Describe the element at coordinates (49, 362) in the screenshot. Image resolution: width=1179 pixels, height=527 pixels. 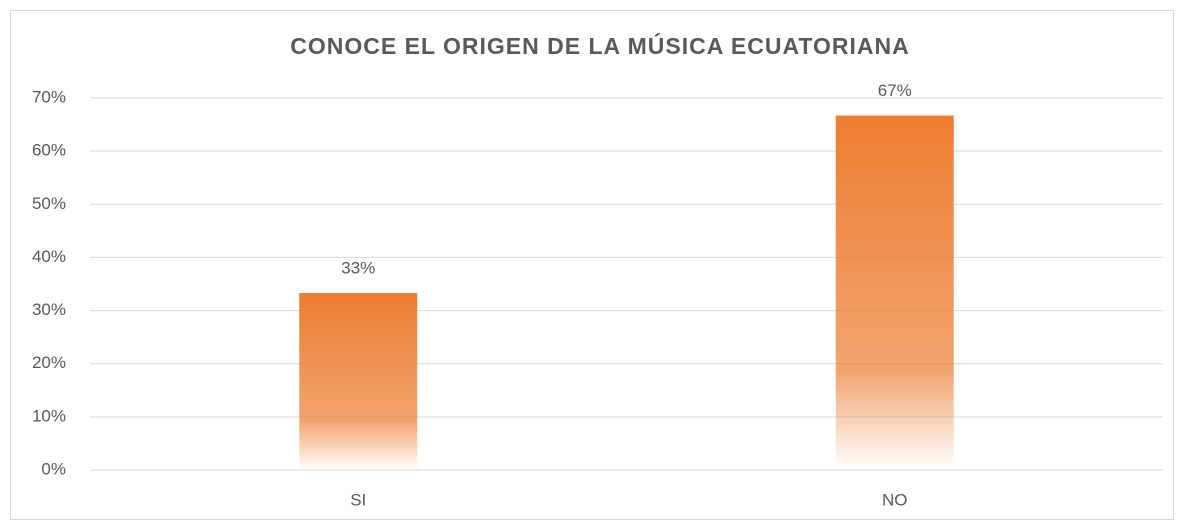
I see `y-tick-label: 20%` at that location.